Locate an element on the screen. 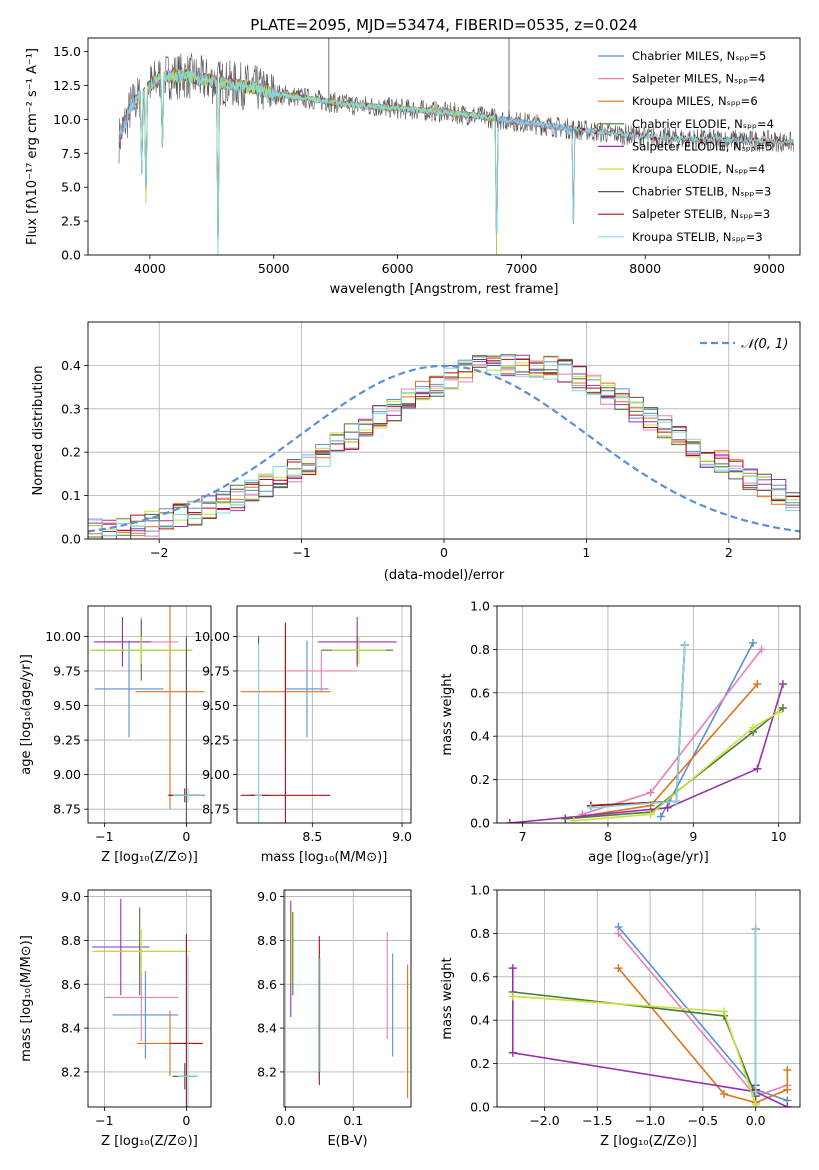 This screenshot has height=1170, width=819. x-tick-label: −1 is located at coordinates (104, 836).